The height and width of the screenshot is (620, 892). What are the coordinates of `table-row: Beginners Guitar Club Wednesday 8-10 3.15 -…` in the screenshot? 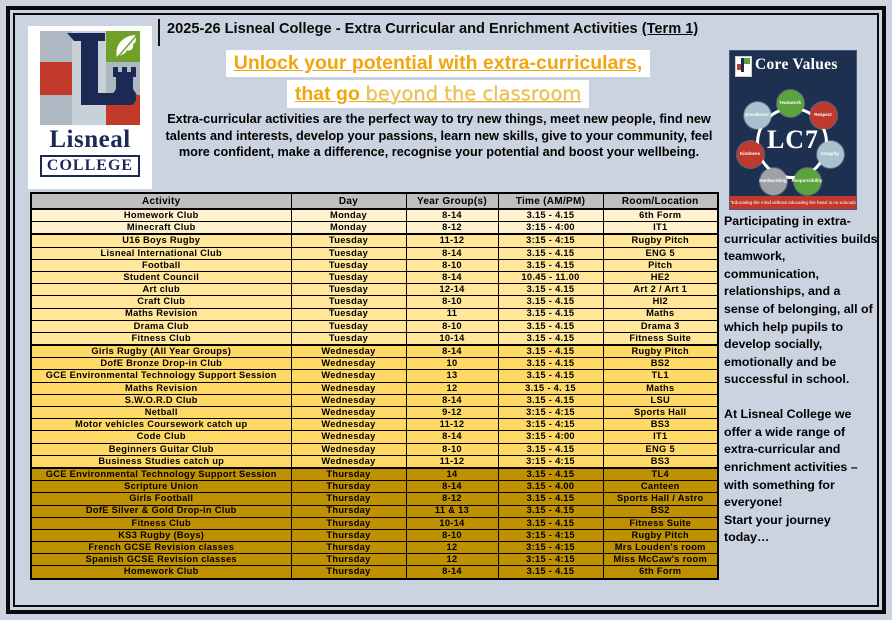 It's located at (374, 449).